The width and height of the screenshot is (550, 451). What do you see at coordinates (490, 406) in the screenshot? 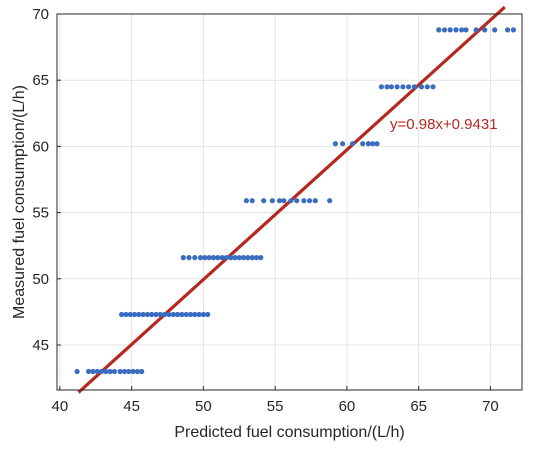
I see `x-tick-label-70: 70` at bounding box center [490, 406].